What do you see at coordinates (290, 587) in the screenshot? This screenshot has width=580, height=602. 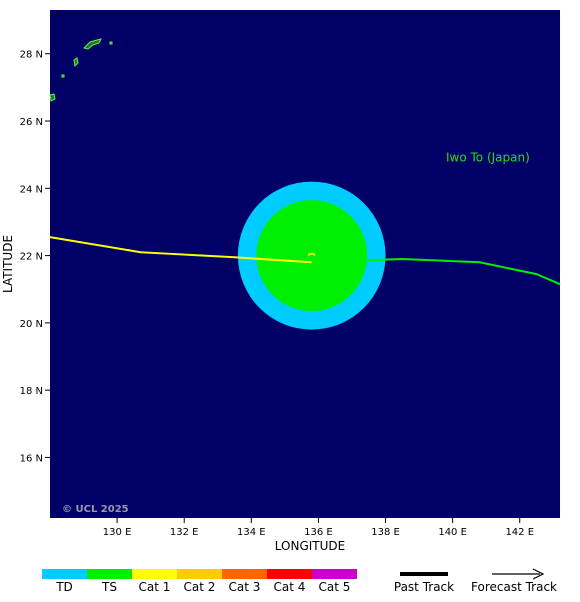 I see `legend-label: Cat 4` at bounding box center [290, 587].